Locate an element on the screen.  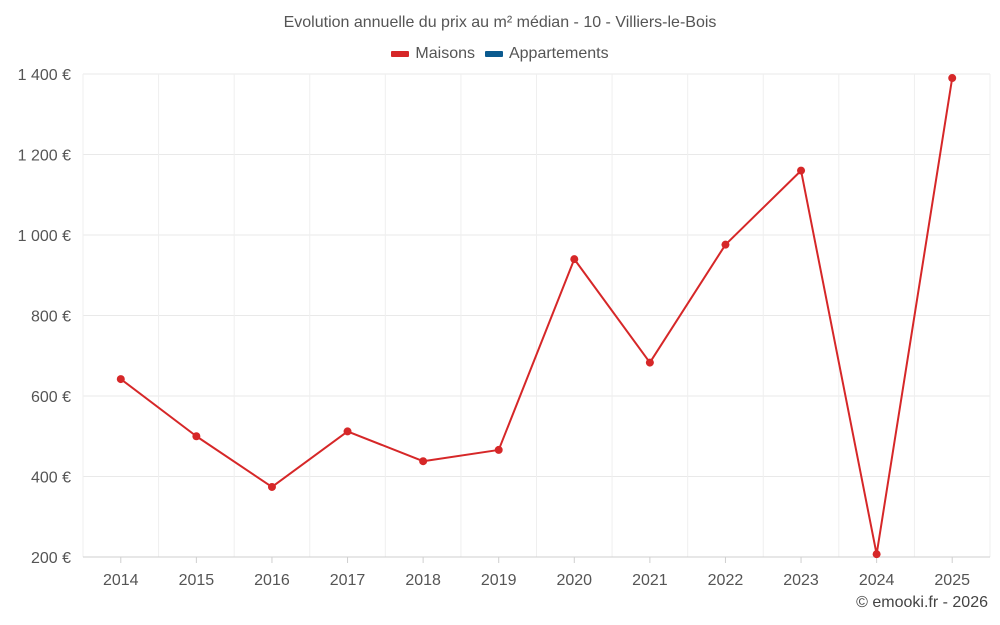
data-point-2020 is located at coordinates (574, 259).